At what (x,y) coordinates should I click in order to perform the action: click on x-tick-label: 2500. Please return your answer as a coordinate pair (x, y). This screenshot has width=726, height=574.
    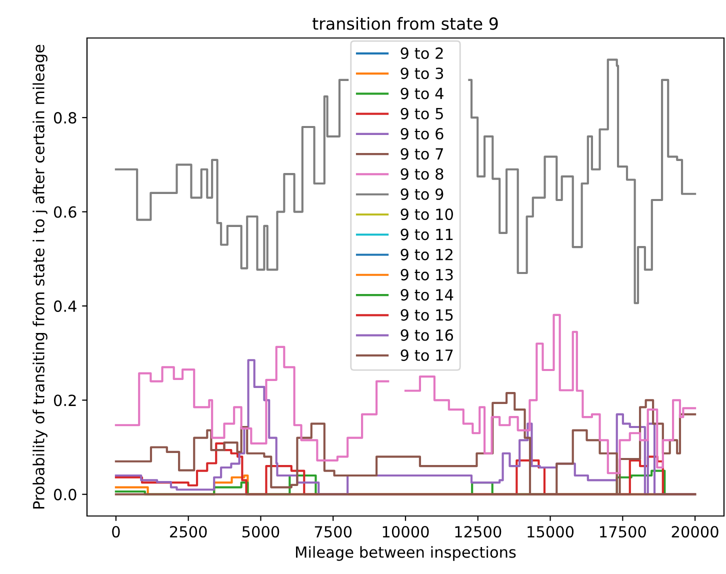
    Looking at the image, I should click on (188, 532).